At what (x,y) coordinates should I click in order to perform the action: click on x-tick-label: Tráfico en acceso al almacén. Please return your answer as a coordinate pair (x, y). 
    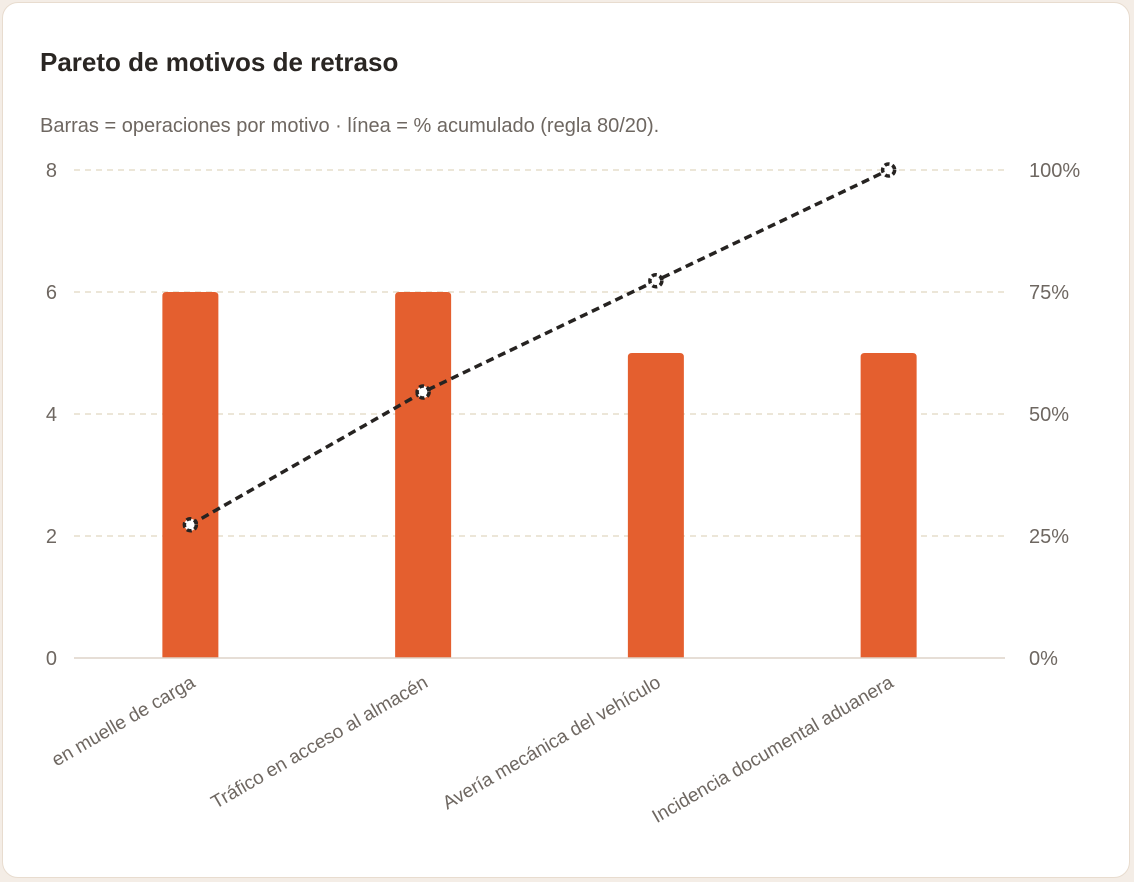
    Looking at the image, I should click on (320, 742).